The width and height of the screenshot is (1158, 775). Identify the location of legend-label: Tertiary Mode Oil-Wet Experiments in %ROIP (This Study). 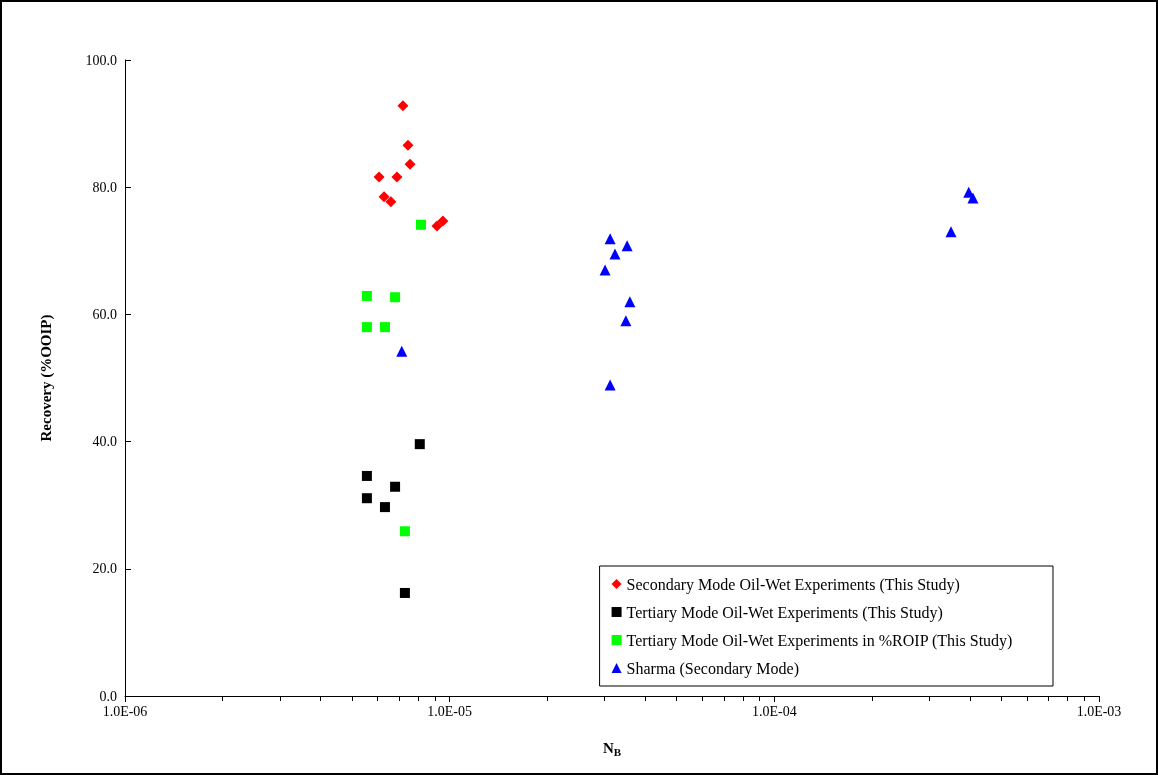
(819, 640).